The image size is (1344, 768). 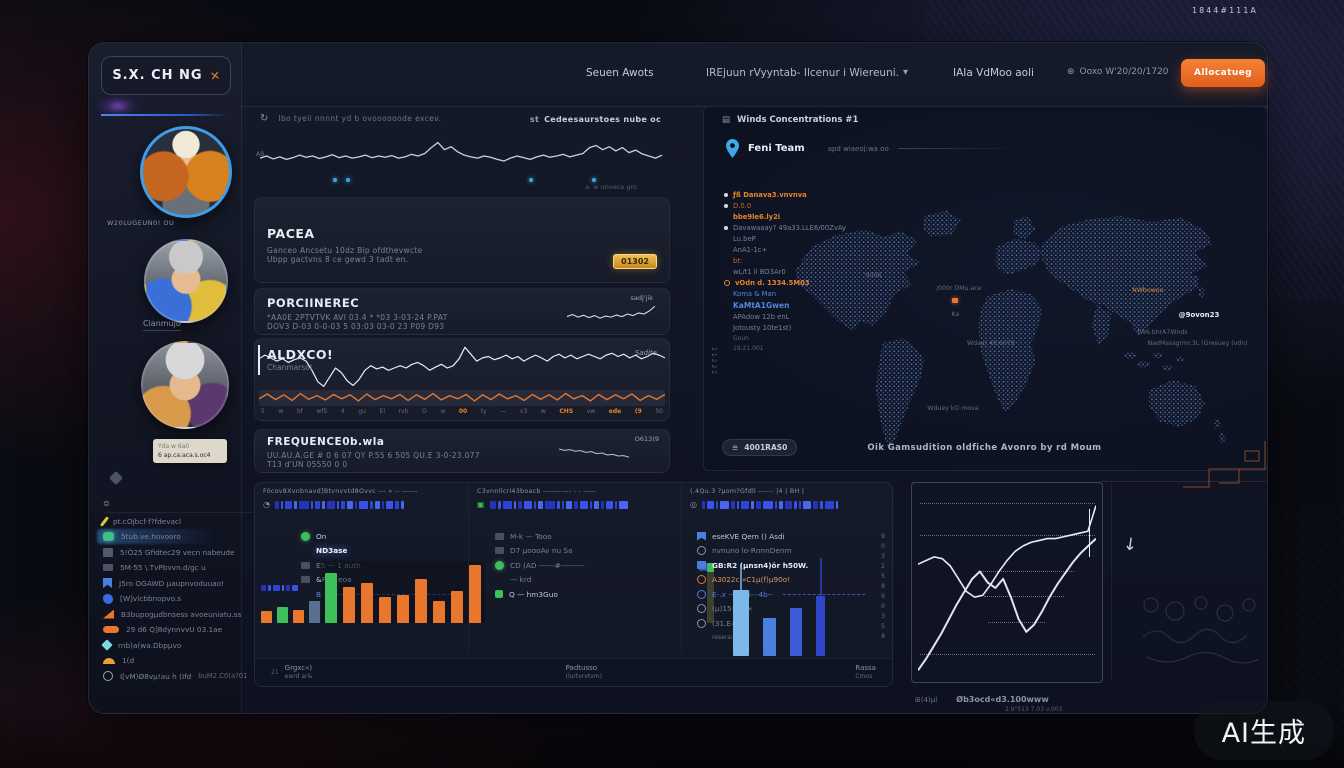 What do you see at coordinates (208, 630) in the screenshot?
I see `sidebar-menu-item: 29 d6 Q]8dynnvvU 03.1ae` at bounding box center [208, 630].